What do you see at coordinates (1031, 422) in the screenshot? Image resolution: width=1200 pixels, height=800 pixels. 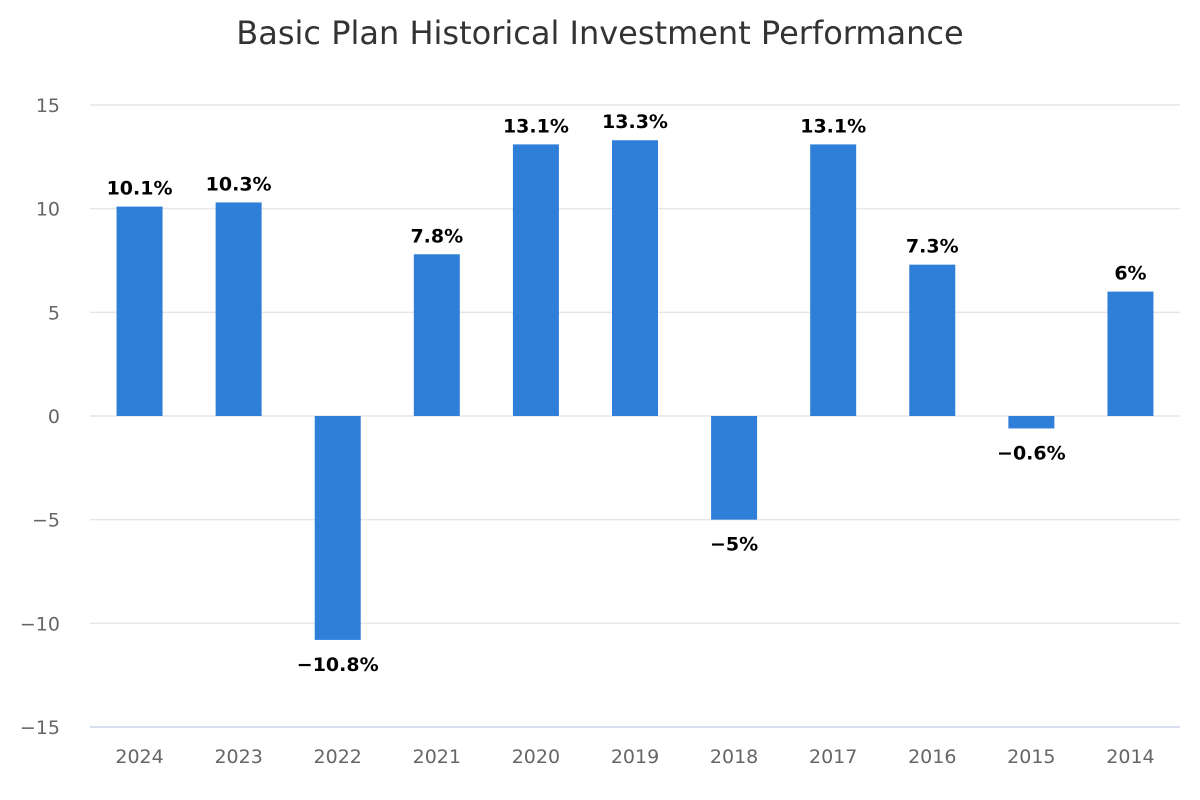 I see `bar-2015` at bounding box center [1031, 422].